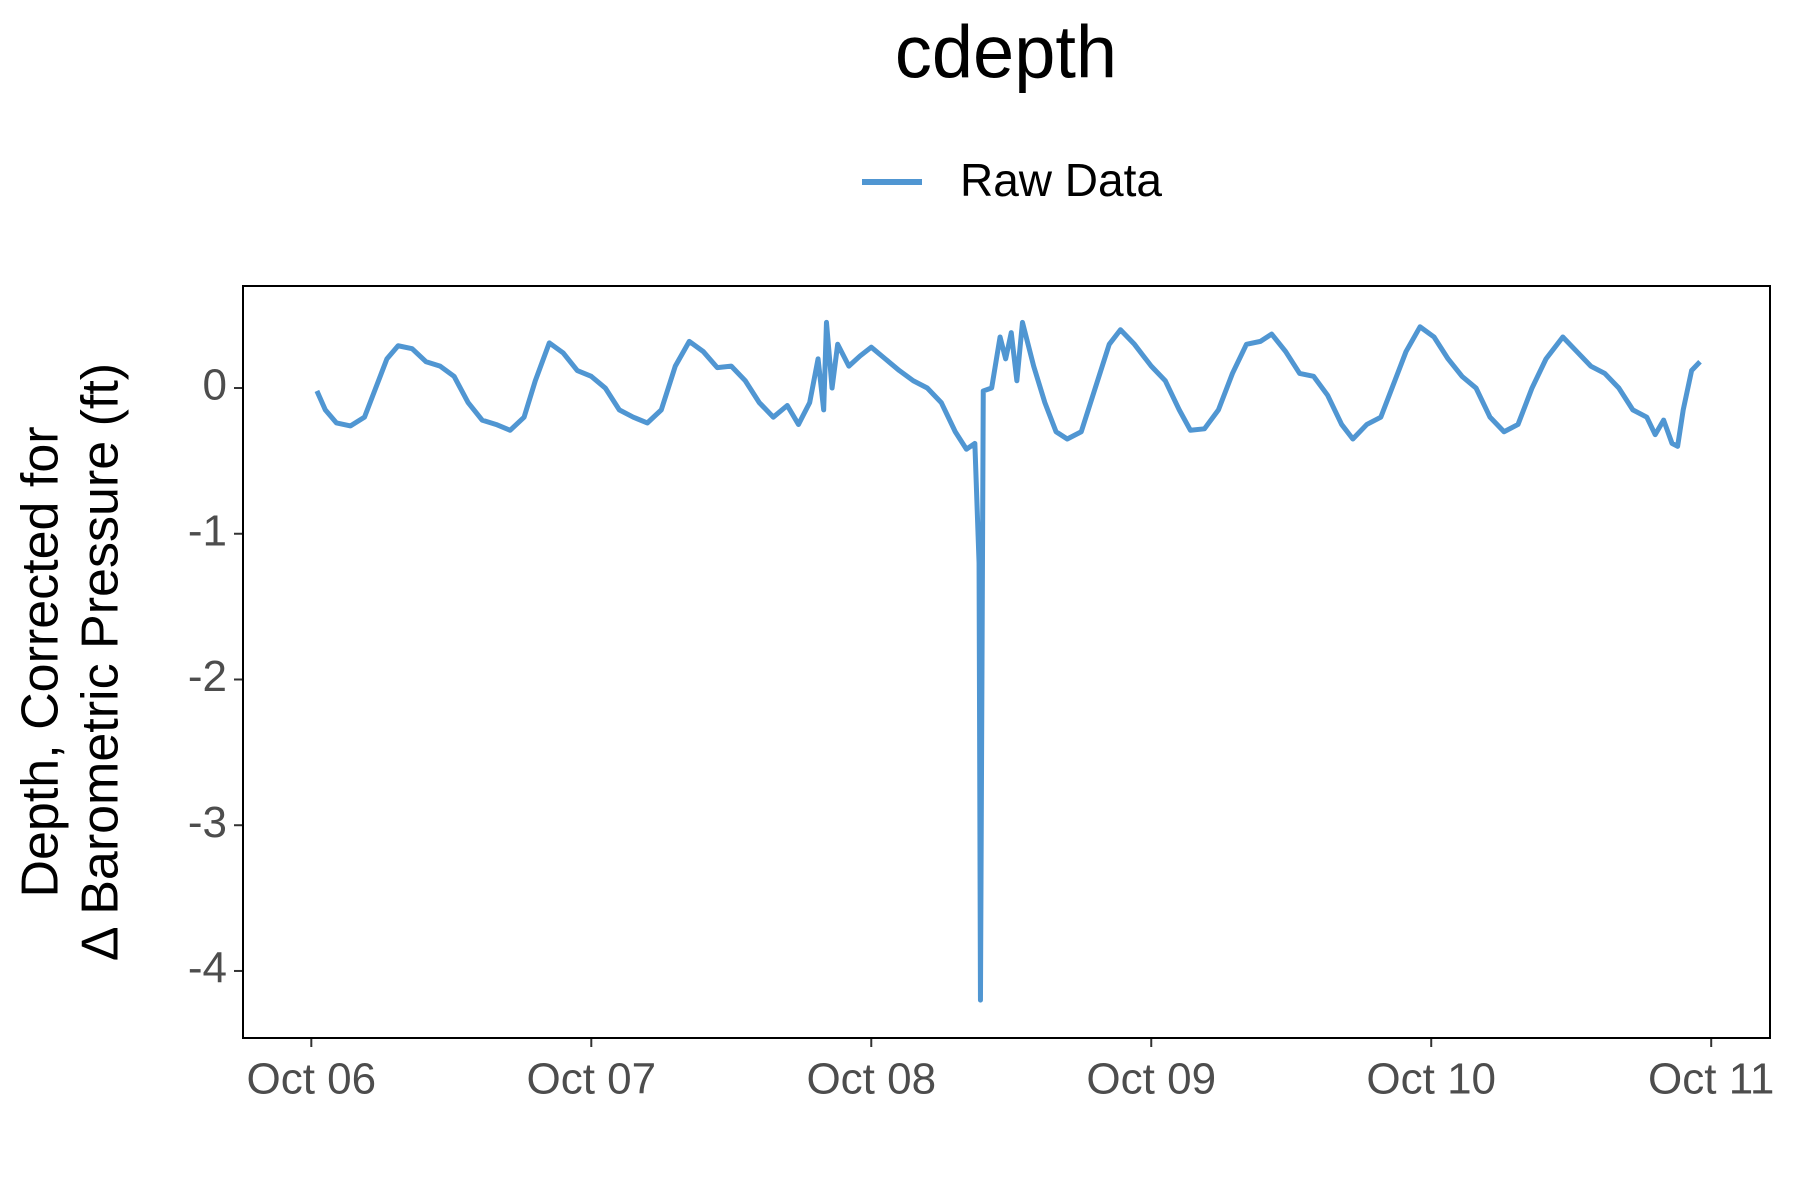 This screenshot has width=1800, height=1200. Describe the element at coordinates (1151, 1079) in the screenshot. I see `x-tick-label: Oct 09` at that location.